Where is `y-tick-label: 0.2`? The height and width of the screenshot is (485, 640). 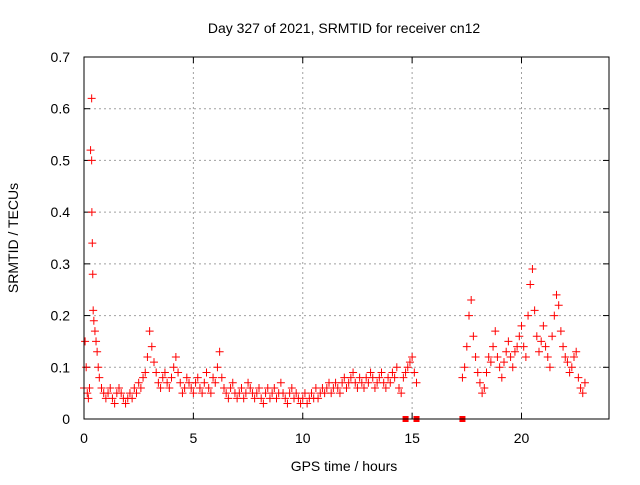 y-tick-label: 0.2 is located at coordinates (61, 316).